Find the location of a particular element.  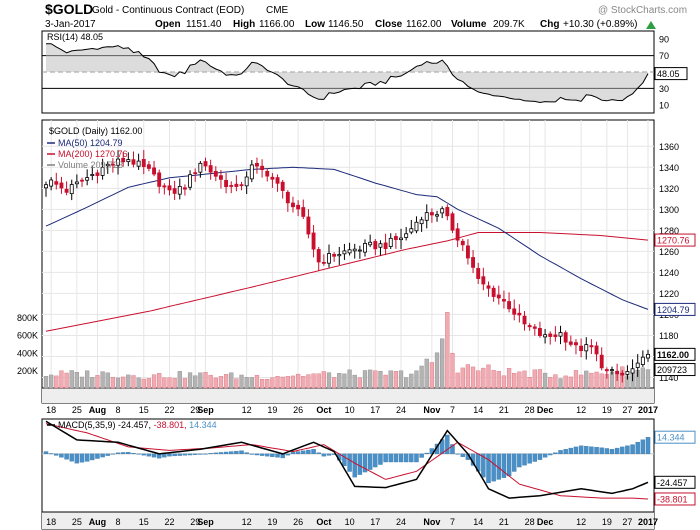

macd-date-tick-label: 28 is located at coordinates (530, 522).